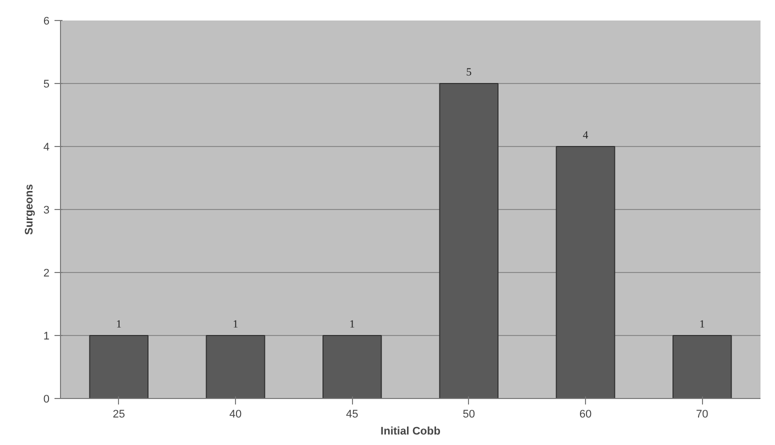 The height and width of the screenshot is (445, 775). I want to click on x-tick-label: 60, so click(585, 414).